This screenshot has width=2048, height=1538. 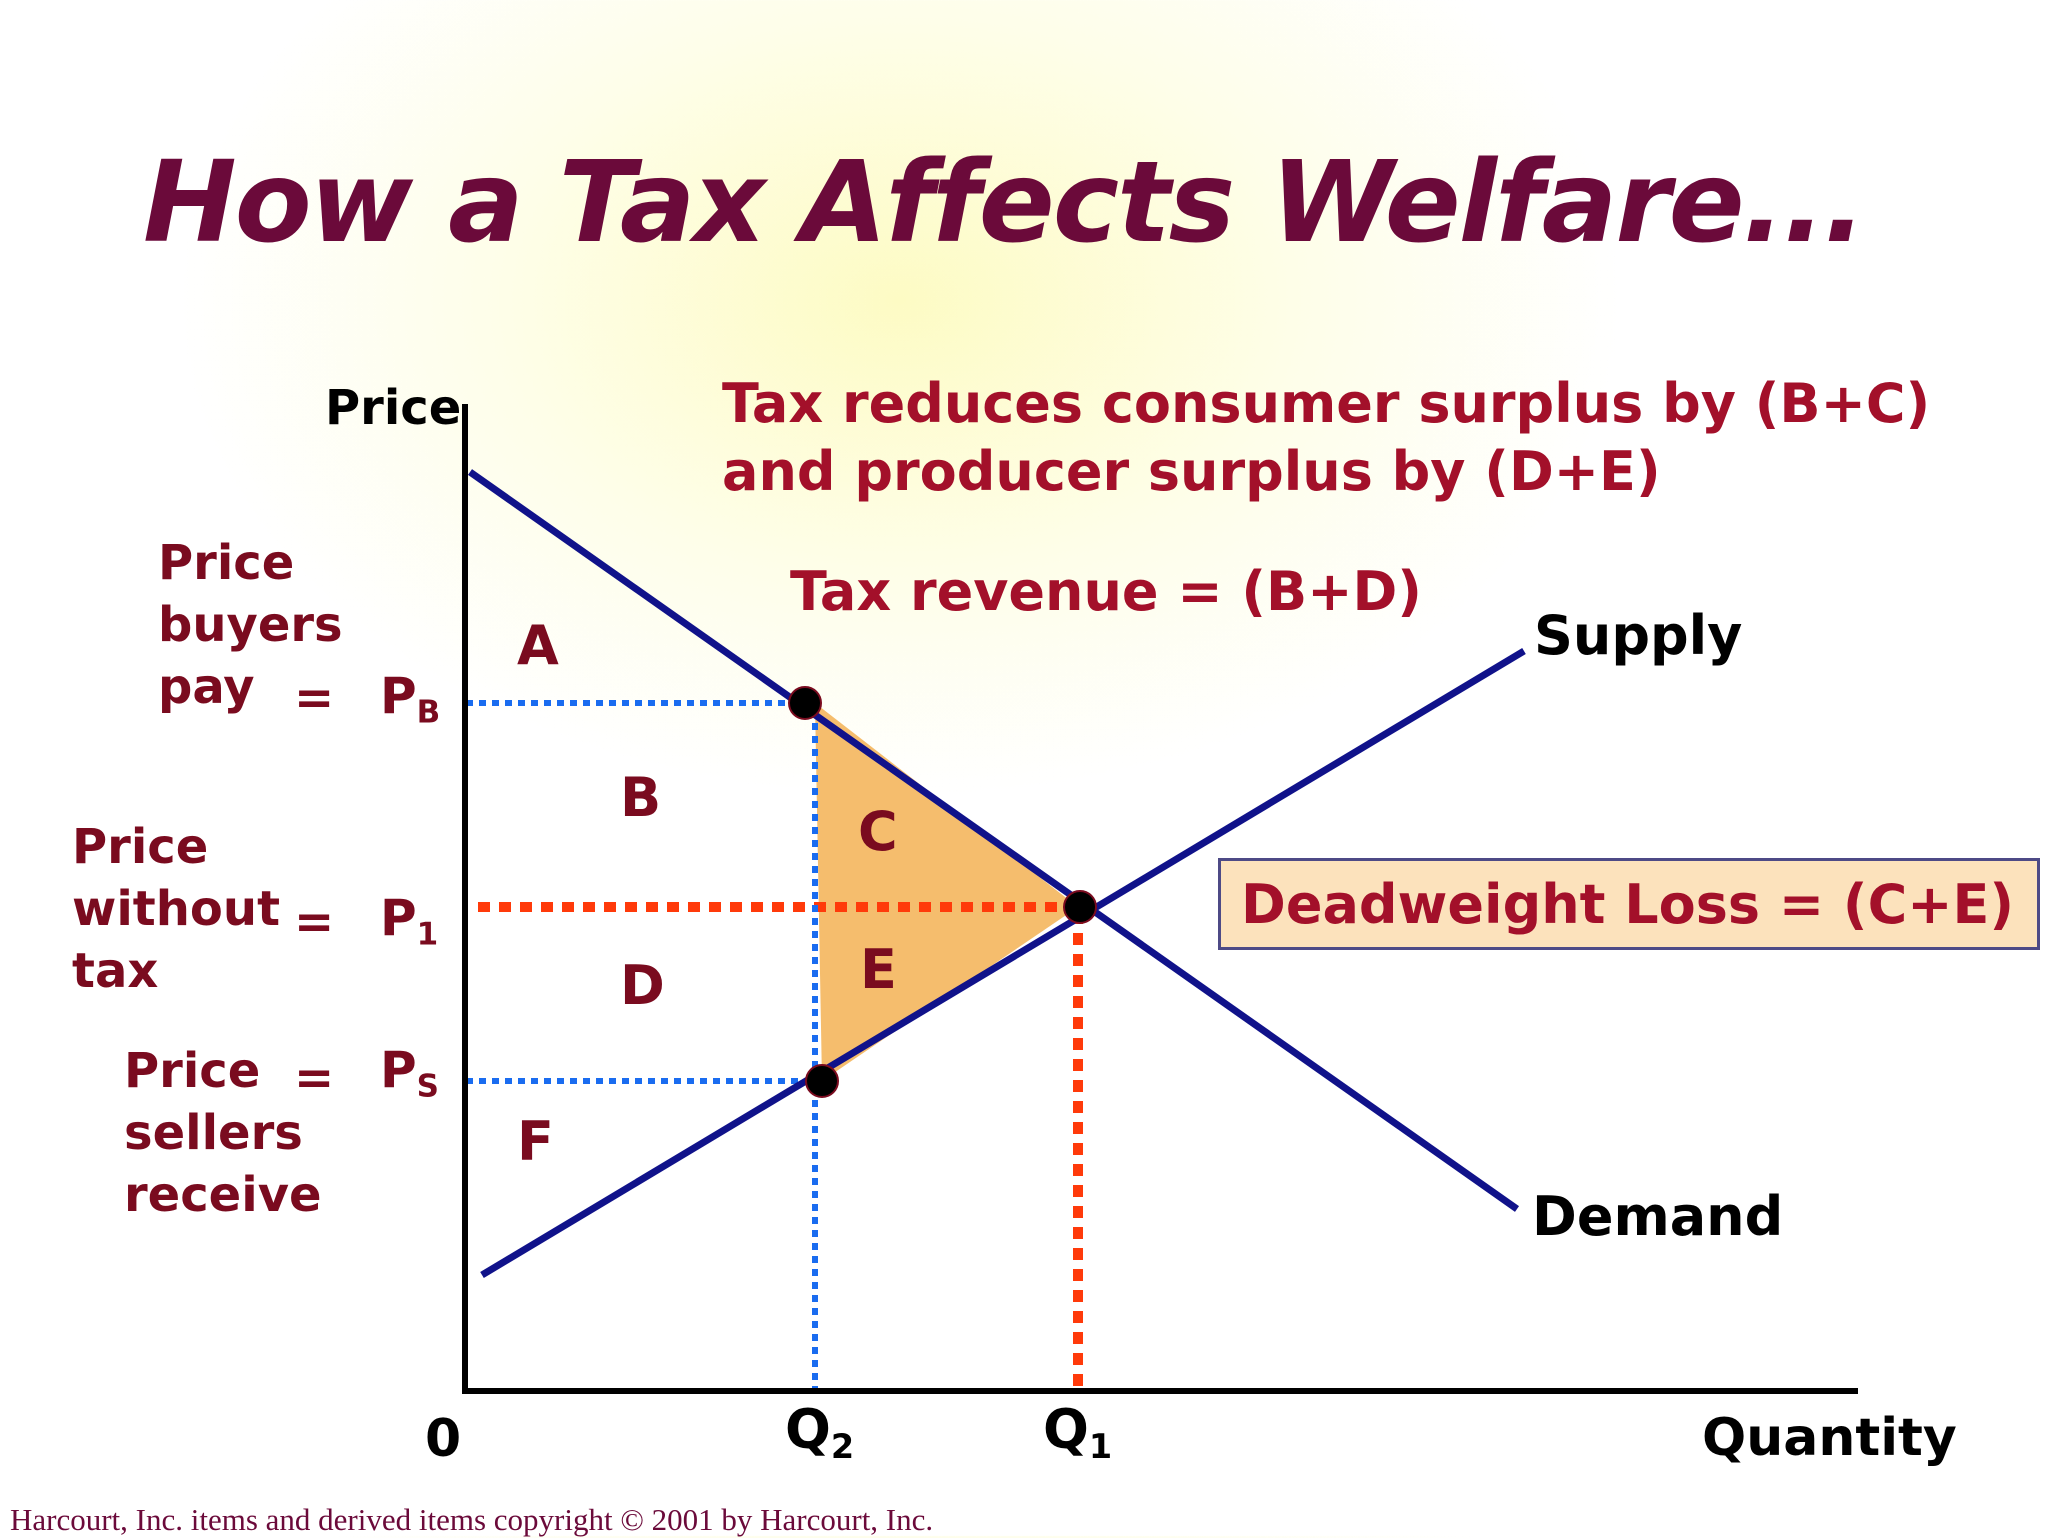 I want to click on surplus-note-line1: Tax reduces consumer surplus by (B+C), so click(x=1326, y=403).